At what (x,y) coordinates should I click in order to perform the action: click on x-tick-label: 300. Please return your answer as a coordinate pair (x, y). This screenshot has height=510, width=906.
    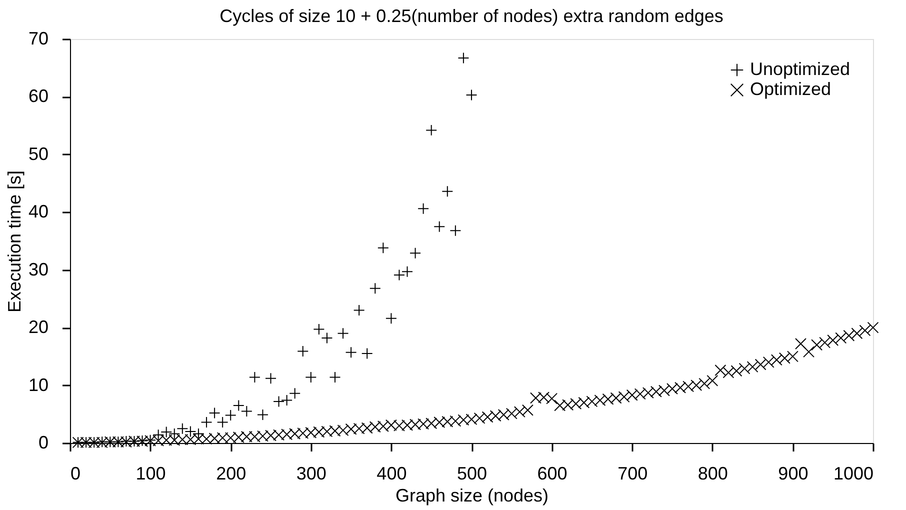
    Looking at the image, I should click on (311, 474).